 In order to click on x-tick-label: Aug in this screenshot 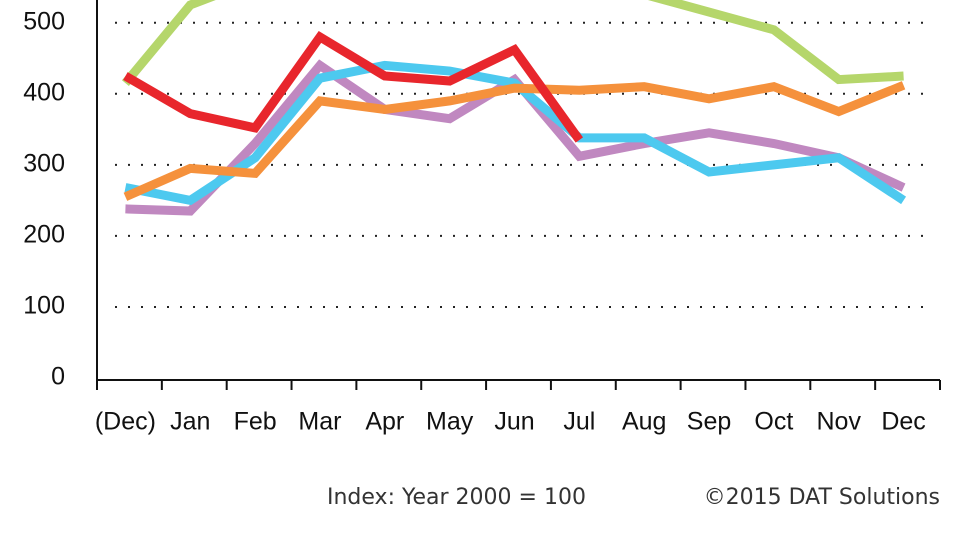, I will do `click(644, 422)`.